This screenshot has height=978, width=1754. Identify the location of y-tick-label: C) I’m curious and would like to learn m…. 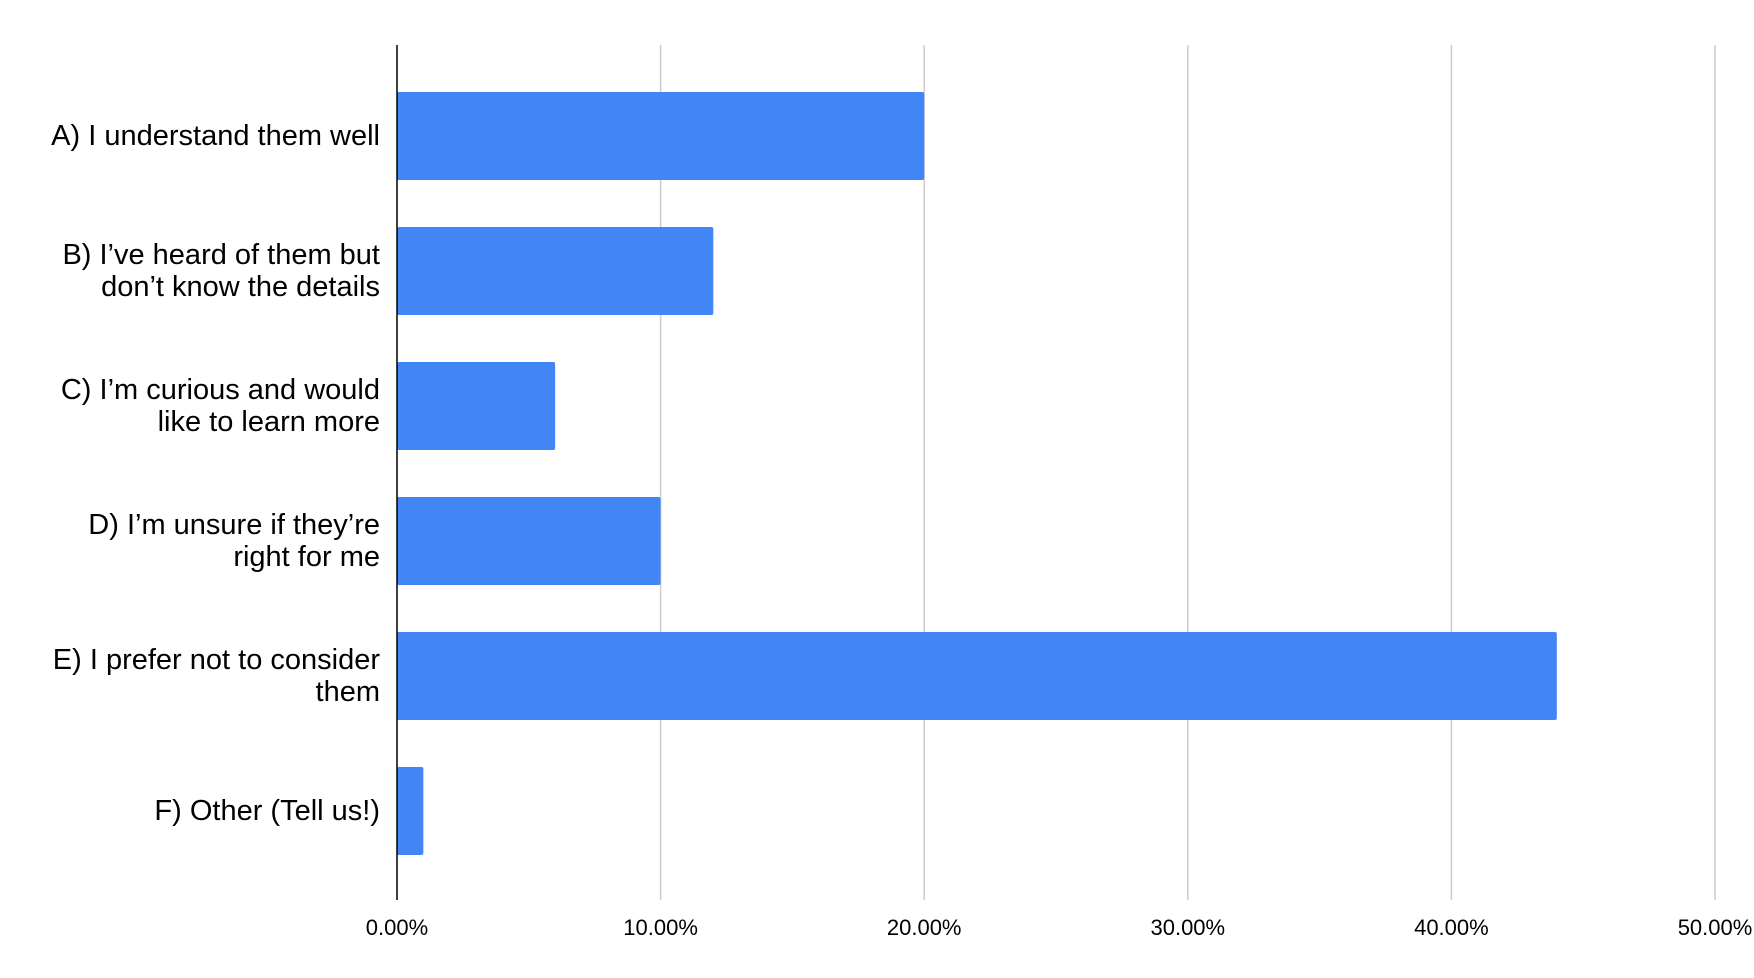
(220, 406).